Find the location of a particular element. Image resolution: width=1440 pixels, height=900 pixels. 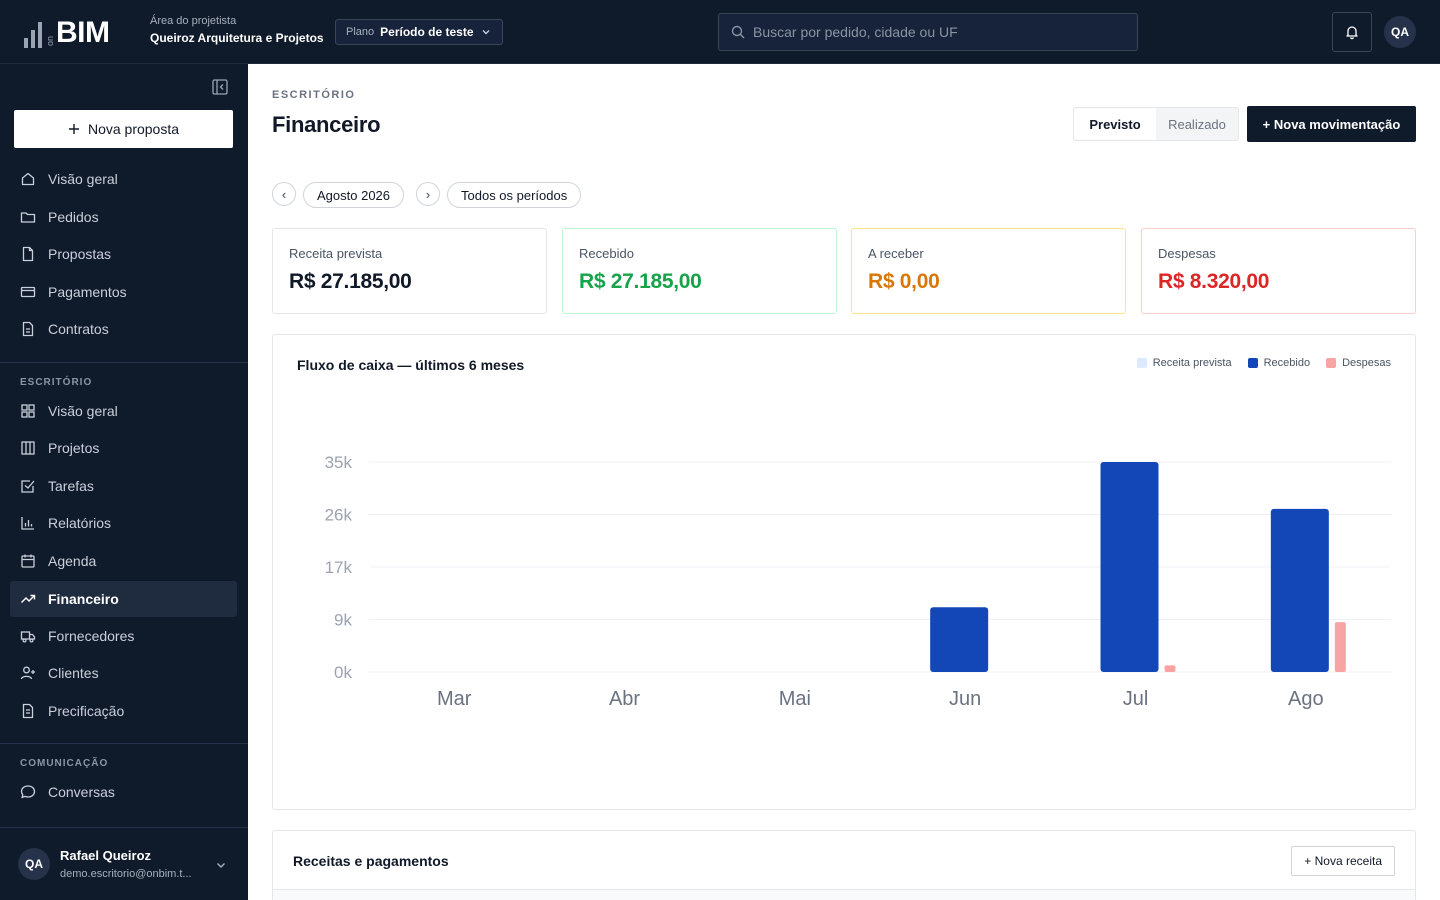

document-icon is located at coordinates (28, 254).